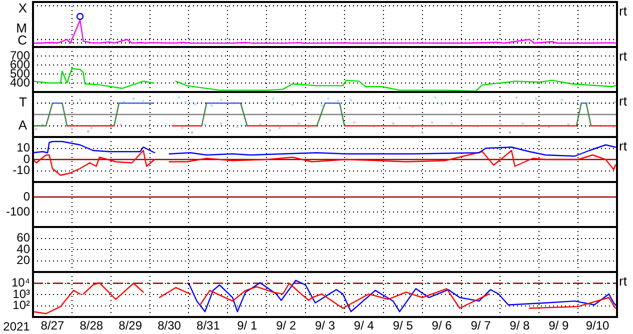 The height and width of the screenshot is (334, 633). Describe the element at coordinates (23, 124) in the screenshot. I see `ref-line-label: A` at that location.